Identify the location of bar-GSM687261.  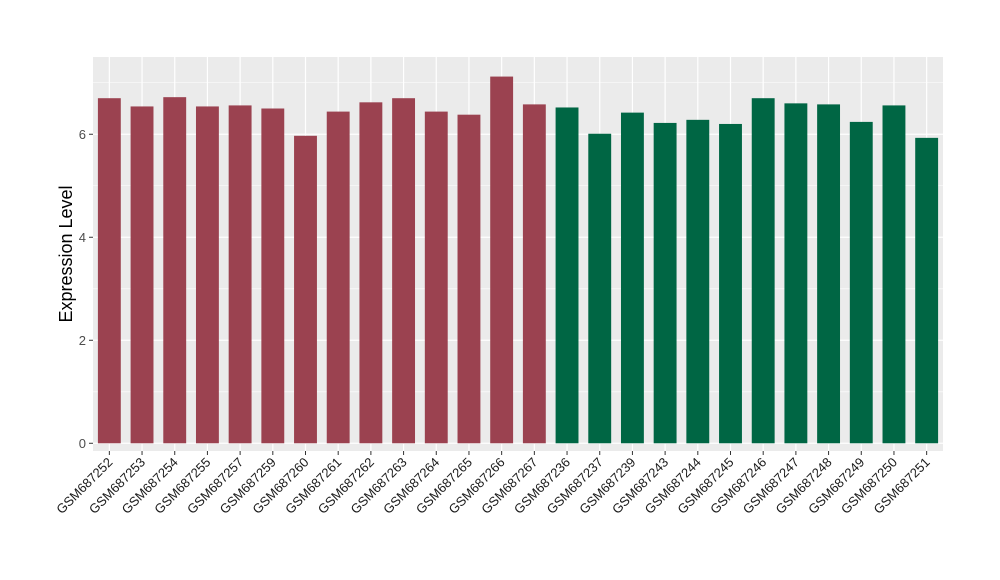
(338, 277).